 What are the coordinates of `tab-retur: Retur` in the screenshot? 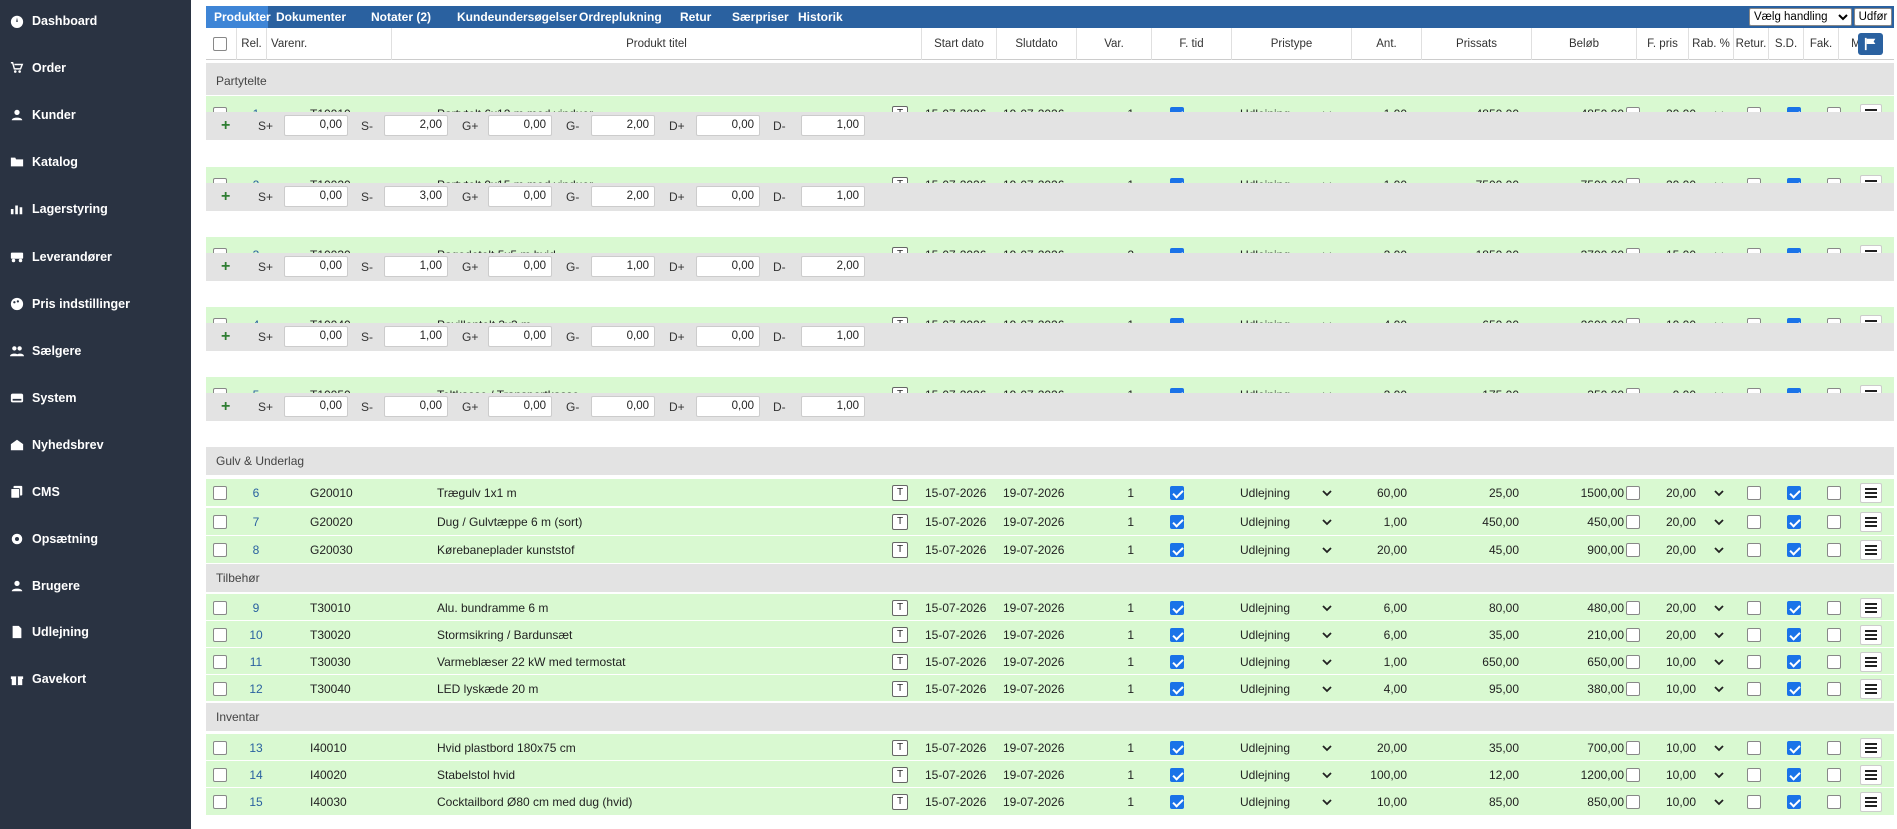 It's located at (696, 17).